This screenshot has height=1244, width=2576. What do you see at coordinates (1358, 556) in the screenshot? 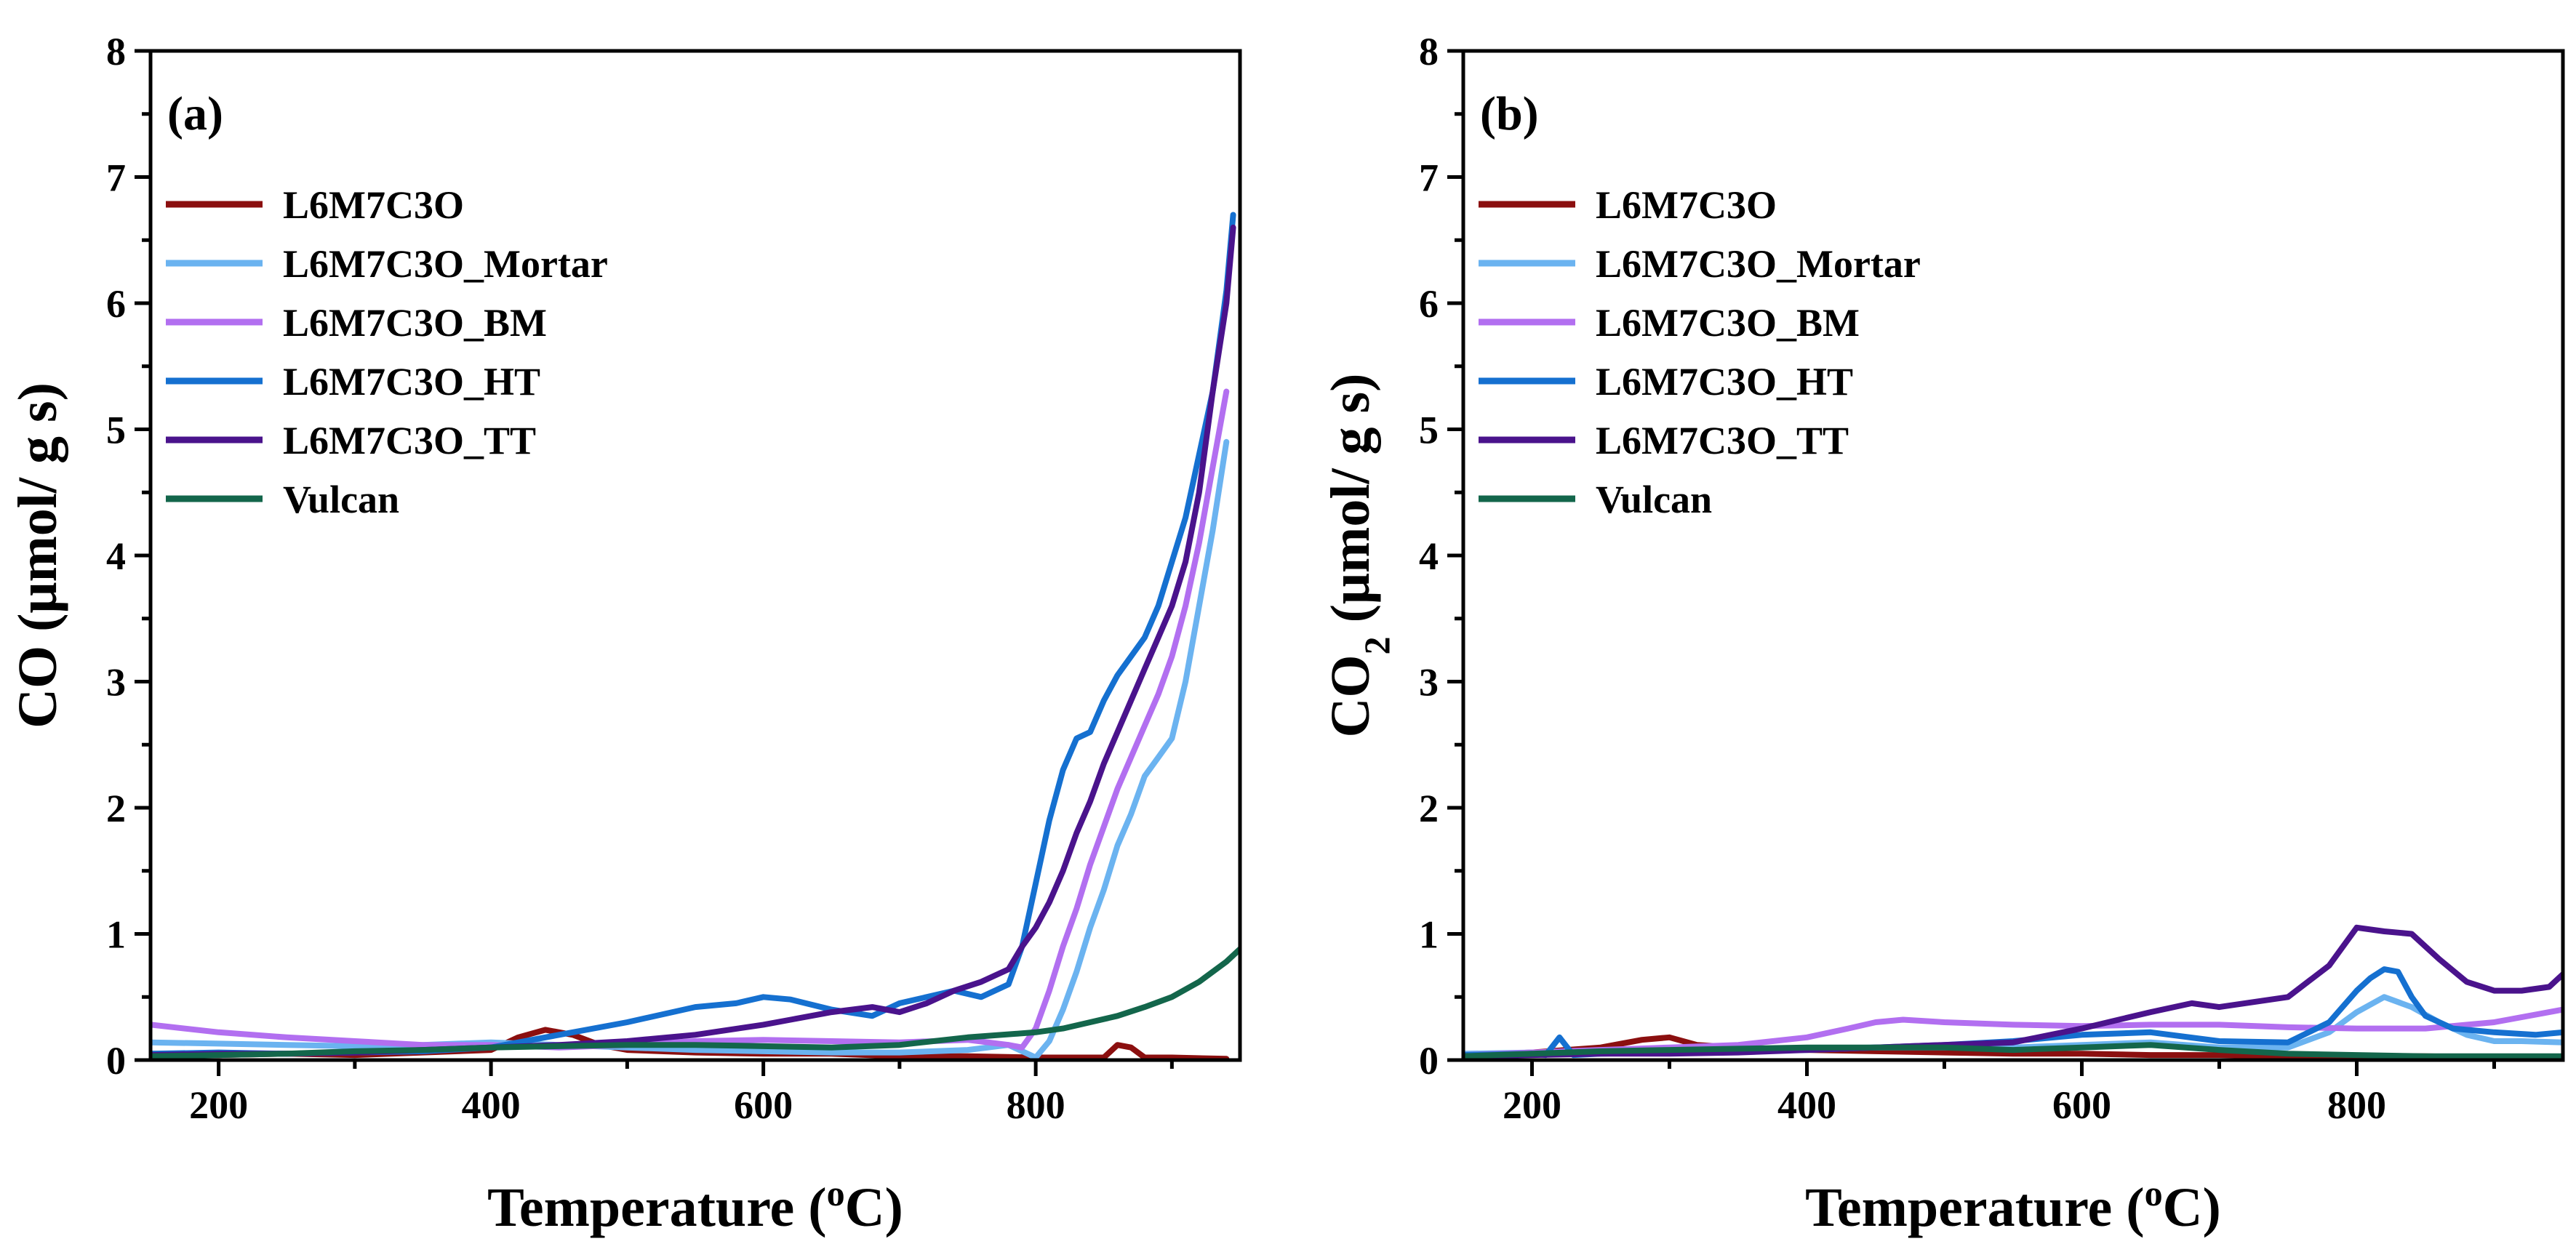
I see `y-axis-title: CO2 (μmol/ g s)` at bounding box center [1358, 556].